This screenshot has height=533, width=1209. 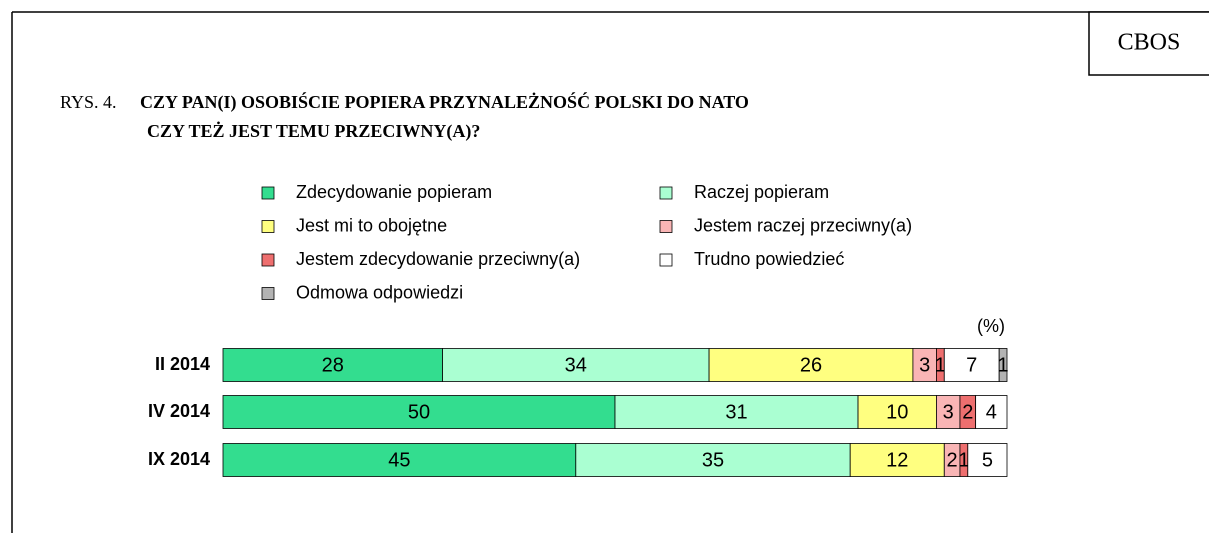 I want to click on data-label: 34, so click(x=576, y=365).